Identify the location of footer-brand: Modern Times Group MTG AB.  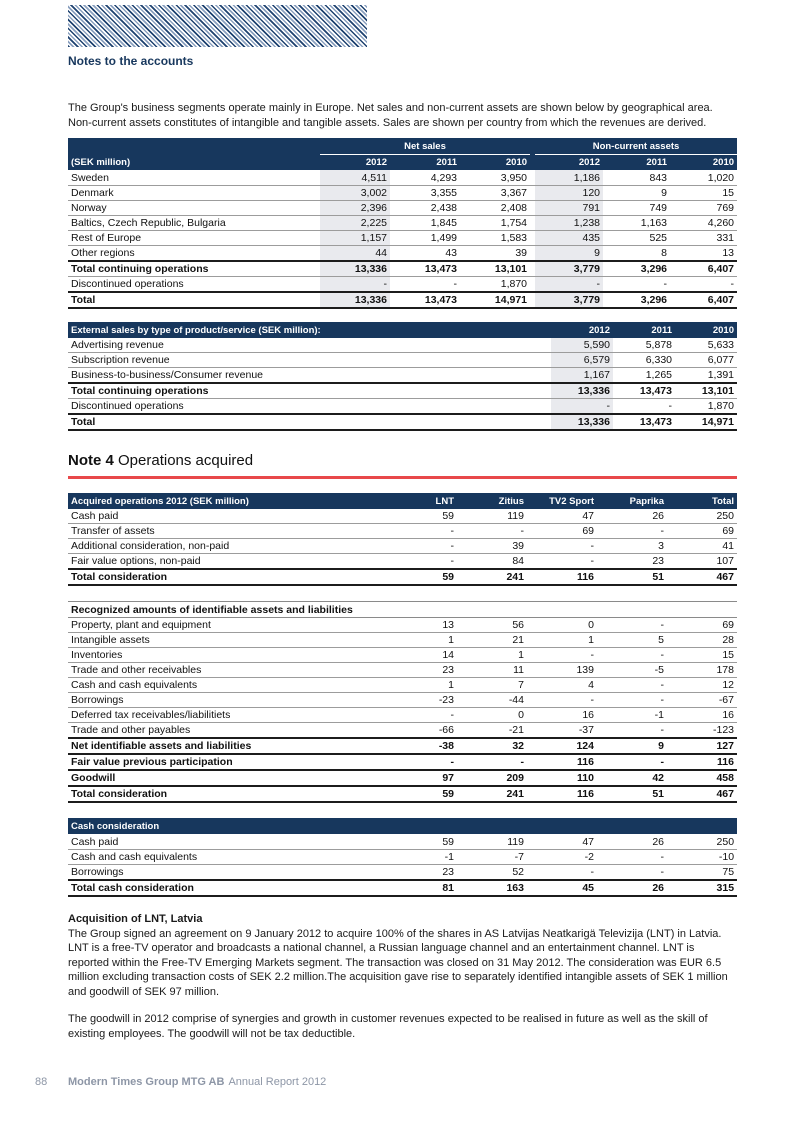
(146, 1082).